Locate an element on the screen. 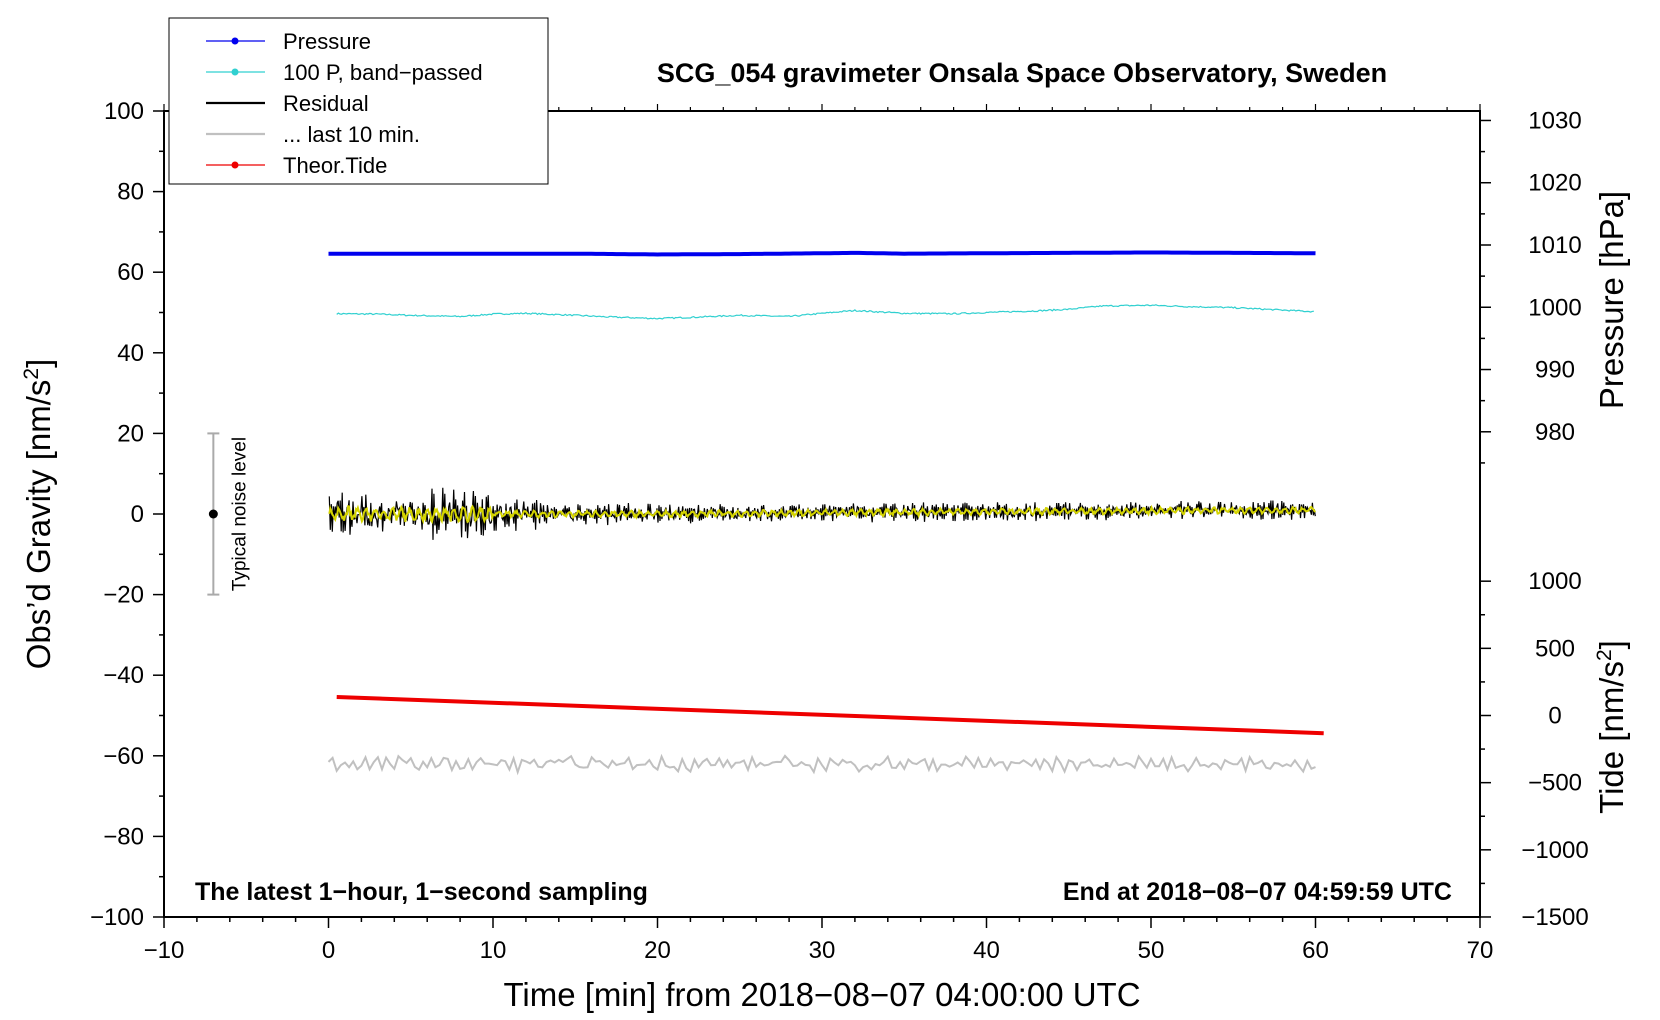 Image resolution: width=1660 pixels, height=1020 pixels. x-tick-label: 0 is located at coordinates (328, 950).